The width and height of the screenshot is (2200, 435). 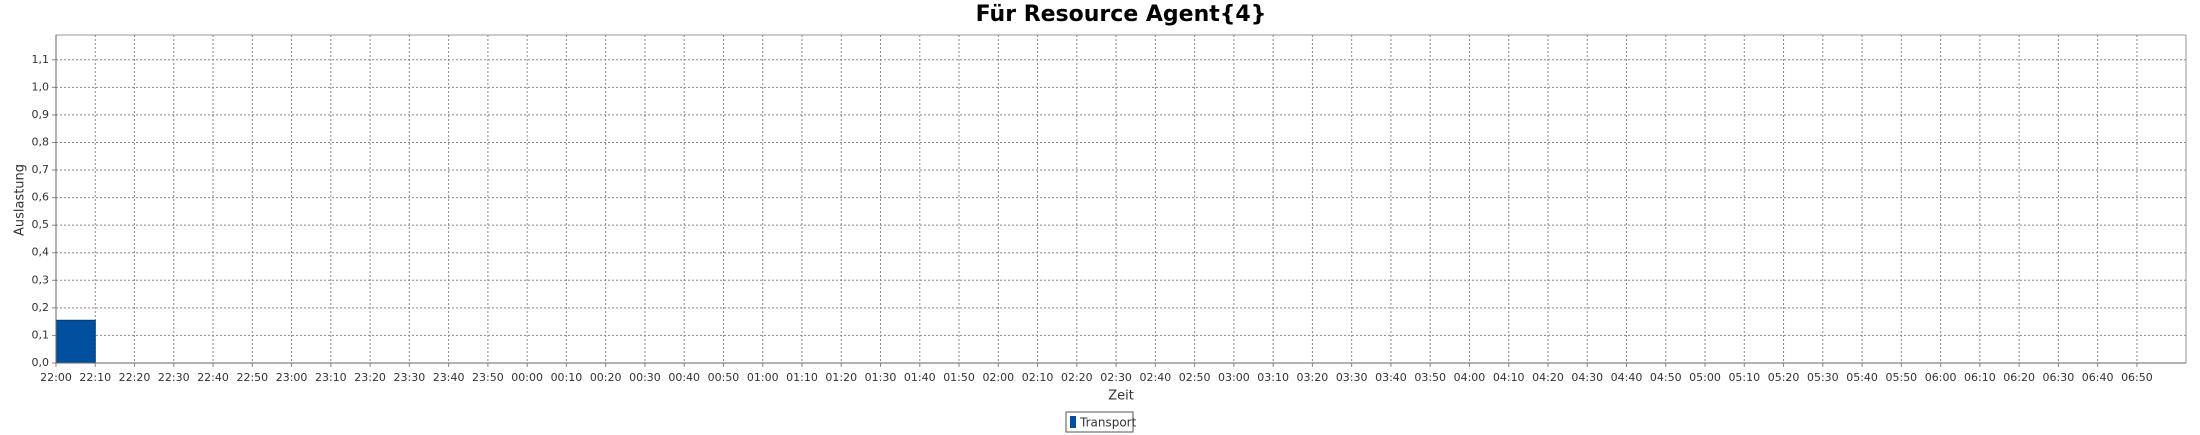 What do you see at coordinates (920, 377) in the screenshot?
I see `x-tick-label: 01:40` at bounding box center [920, 377].